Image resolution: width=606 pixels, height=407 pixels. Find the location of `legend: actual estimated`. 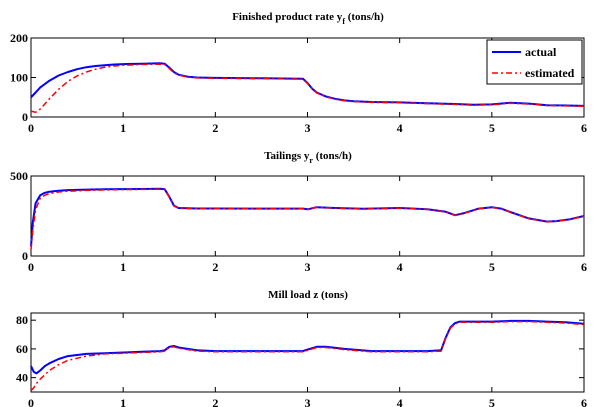

legend: actual estimated is located at coordinates (534, 62).